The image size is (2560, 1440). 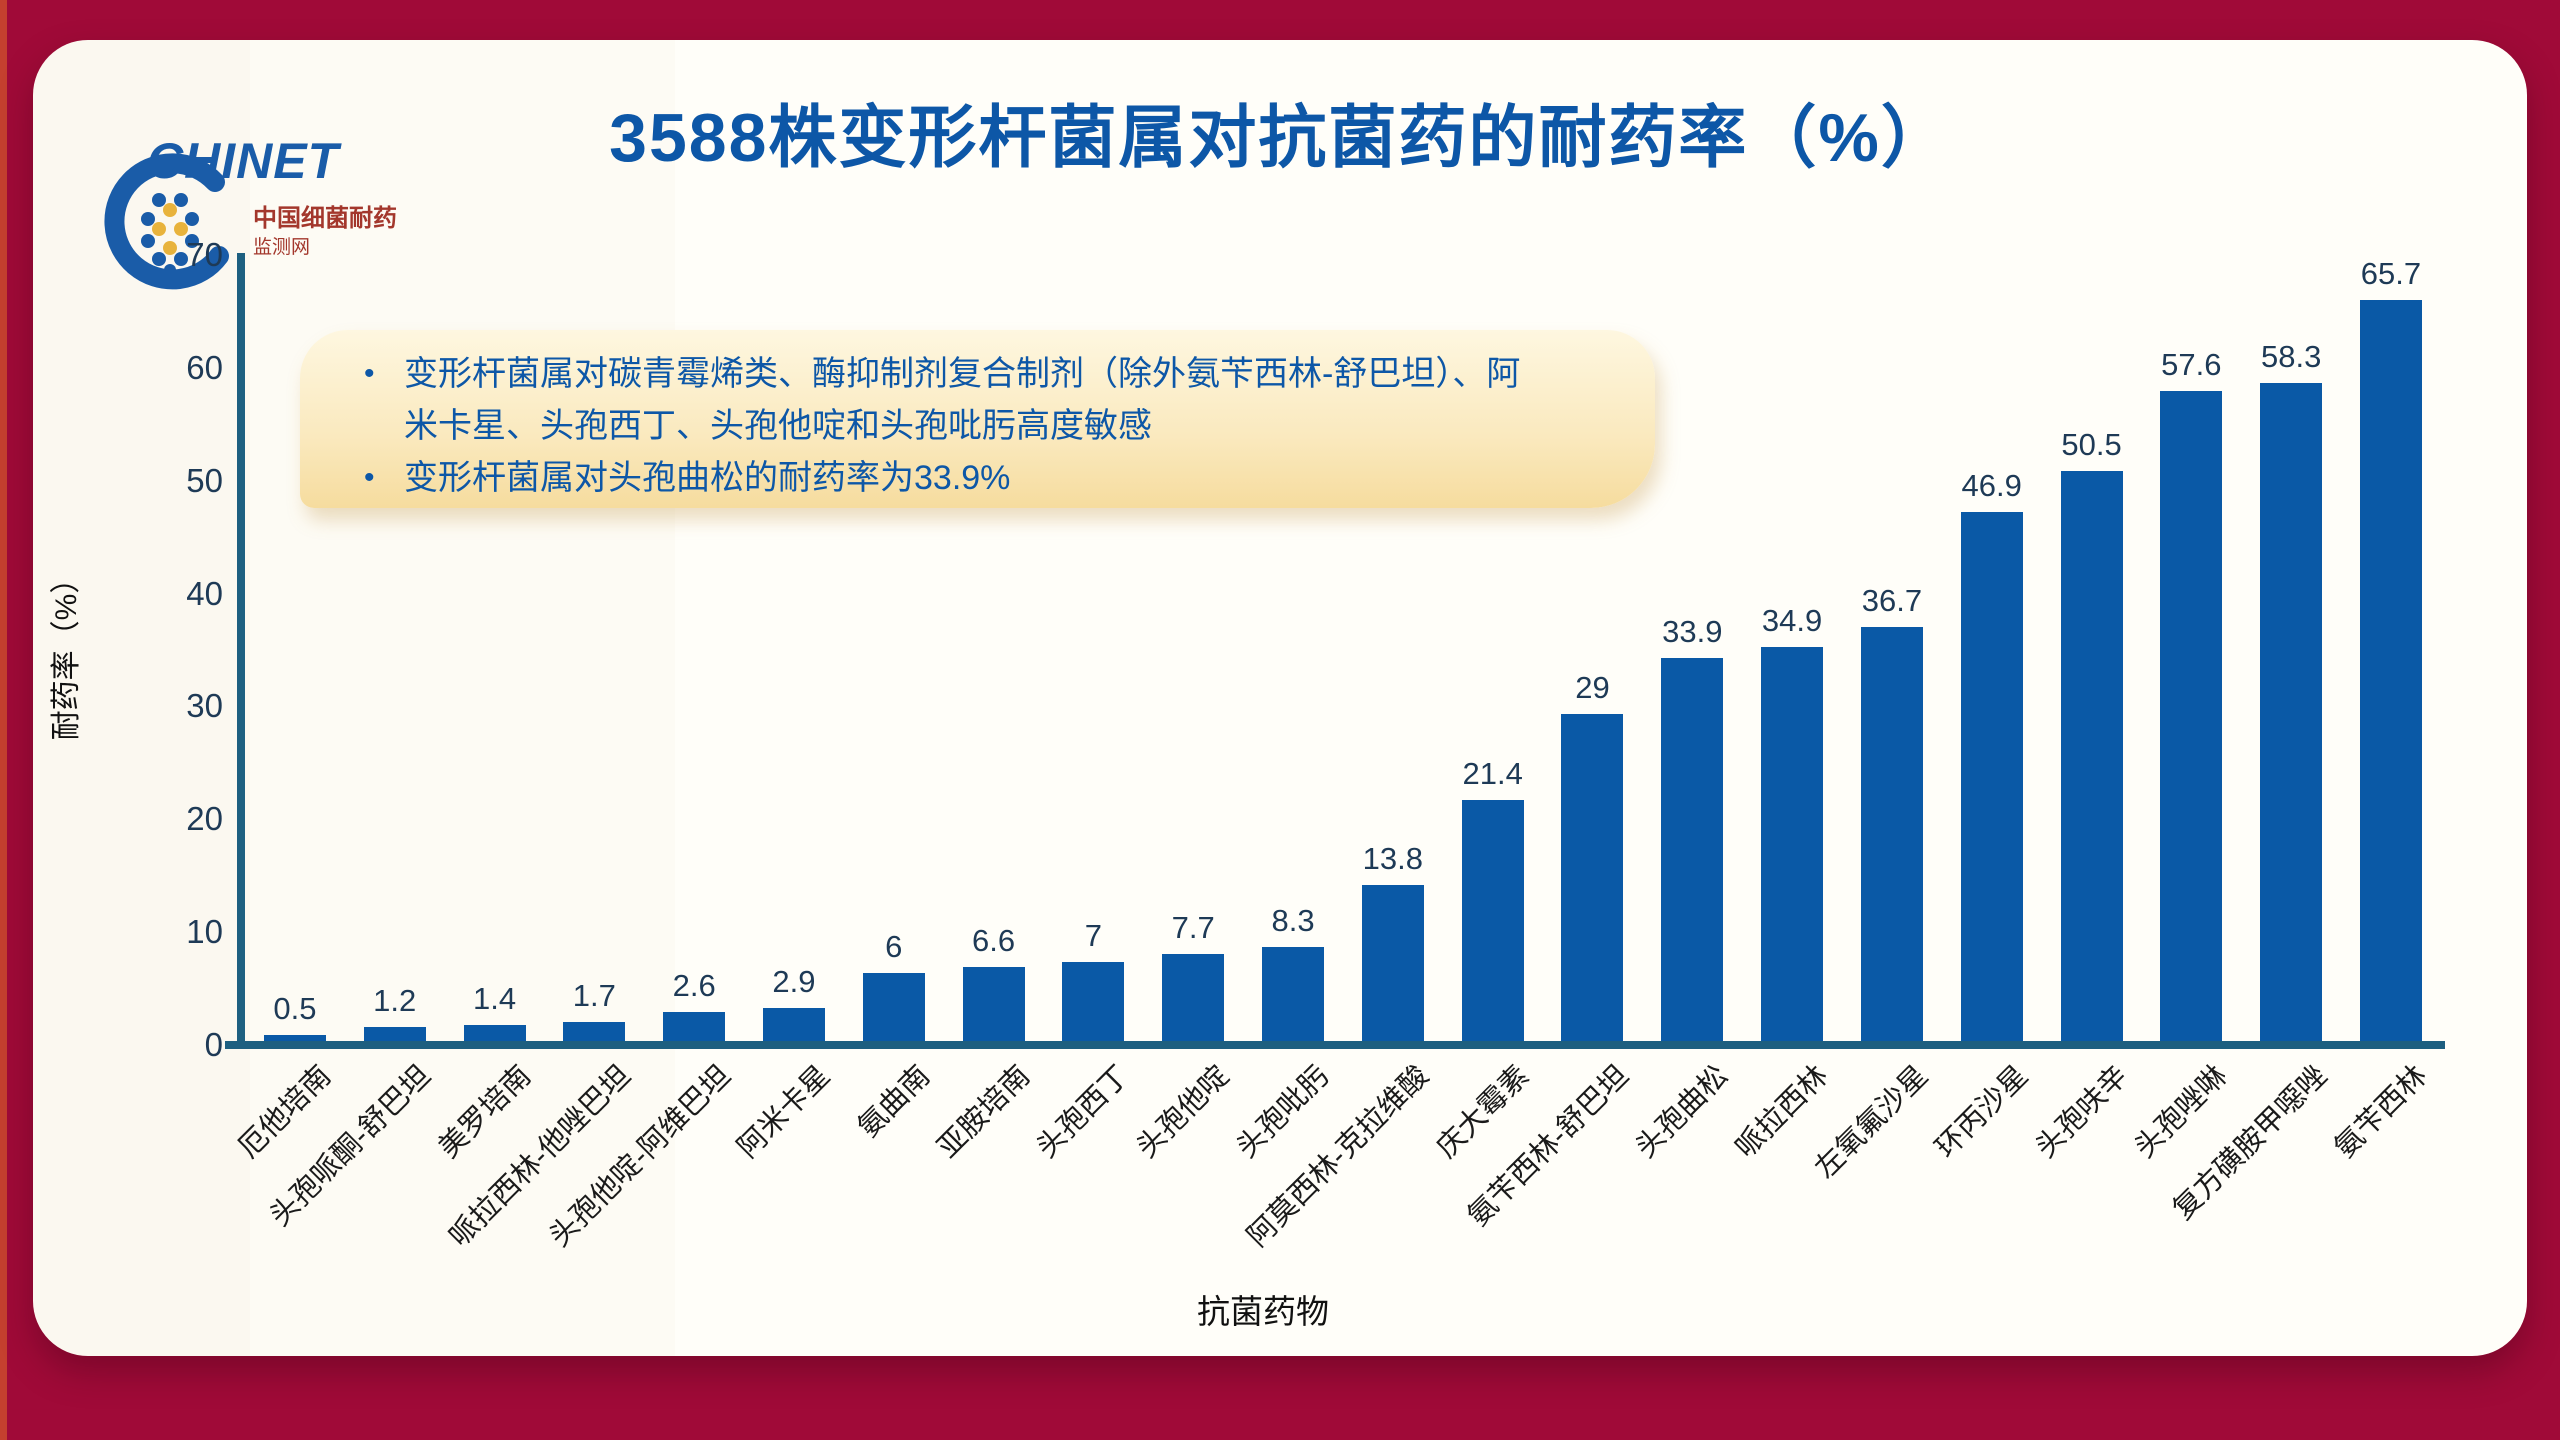 I want to click on bar-slot: 57.6, so click(x=2191, y=646).